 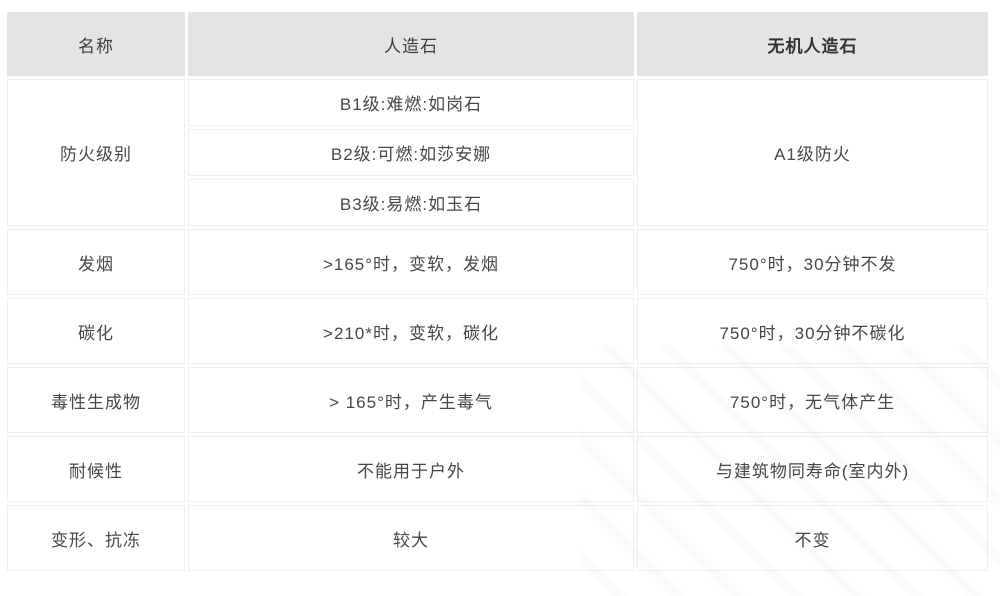 What do you see at coordinates (96, 44) in the screenshot?
I see `header-cell-name: 名称` at bounding box center [96, 44].